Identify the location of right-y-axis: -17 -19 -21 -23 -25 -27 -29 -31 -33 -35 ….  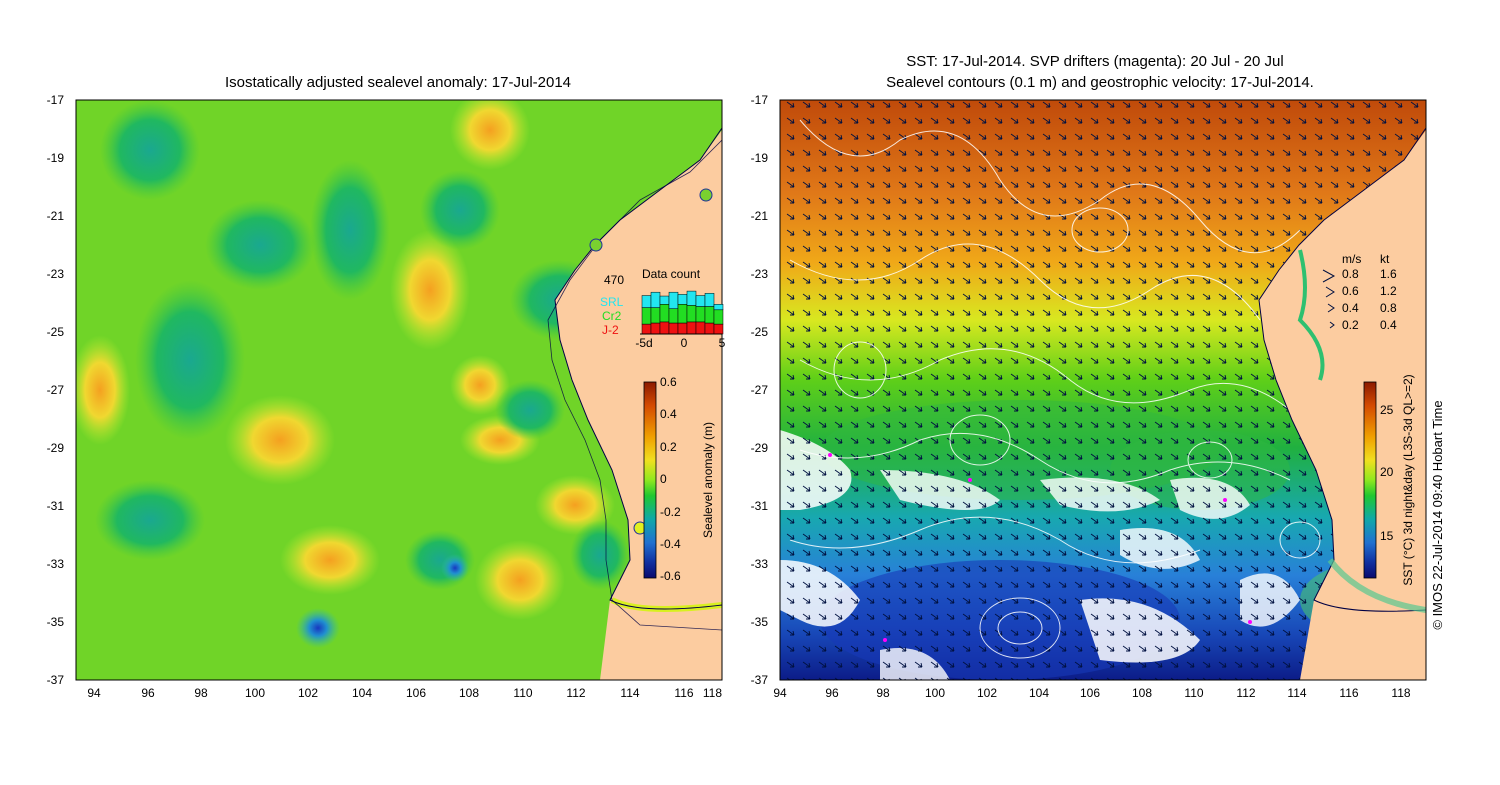
(760, 390).